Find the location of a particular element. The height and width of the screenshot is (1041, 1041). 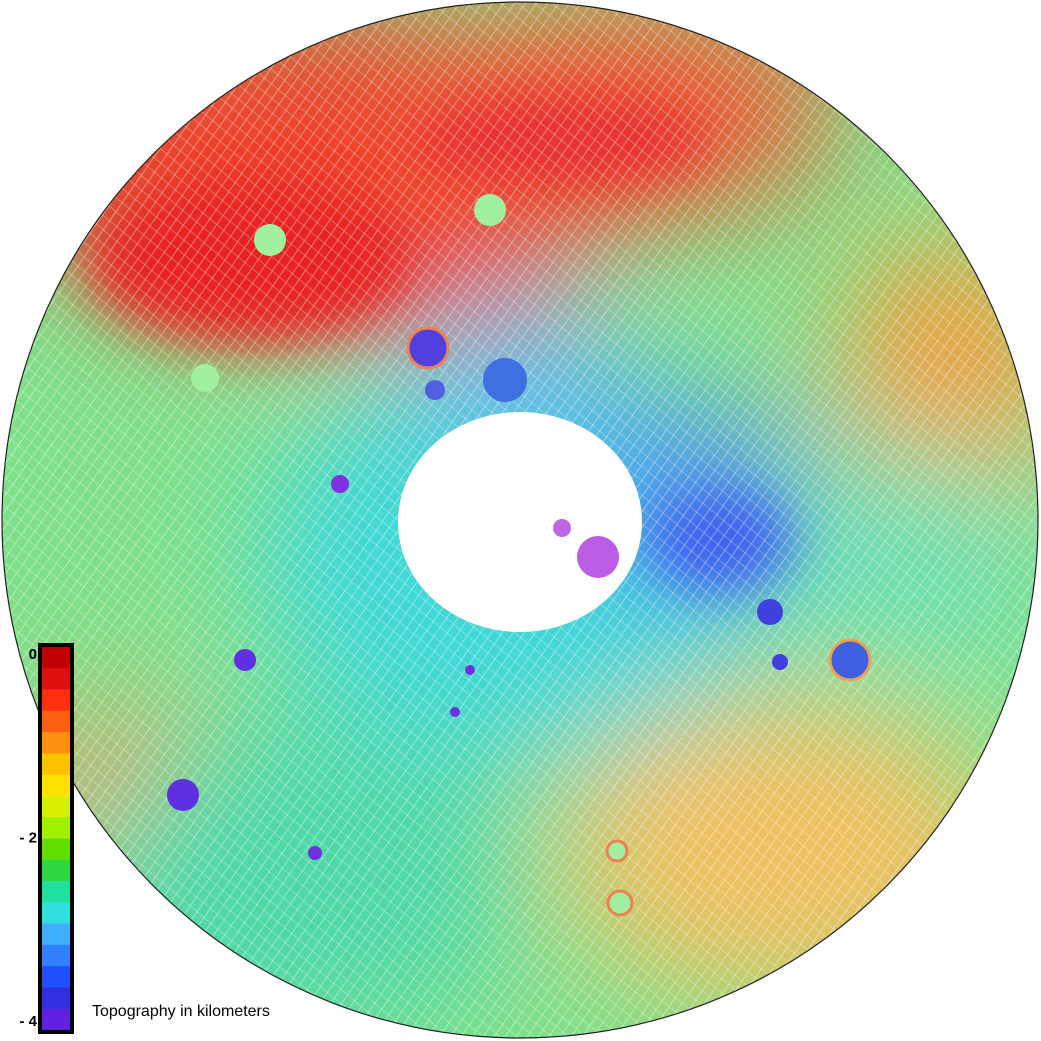

colorbar: 0 - 2 - 4 is located at coordinates (44, 838).